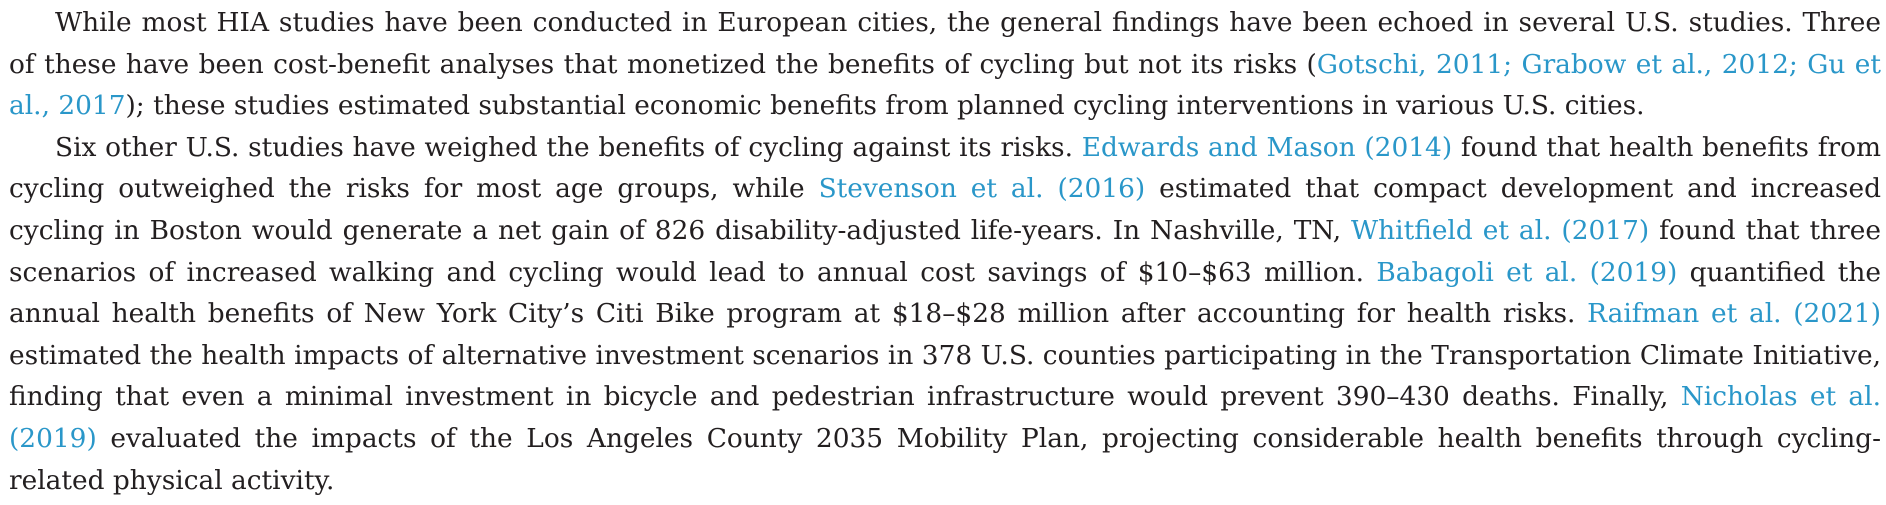 Image resolution: width=1886 pixels, height=505 pixels. I want to click on citation-babagoli-2019: Babagoli et al. (2019), so click(1527, 272).